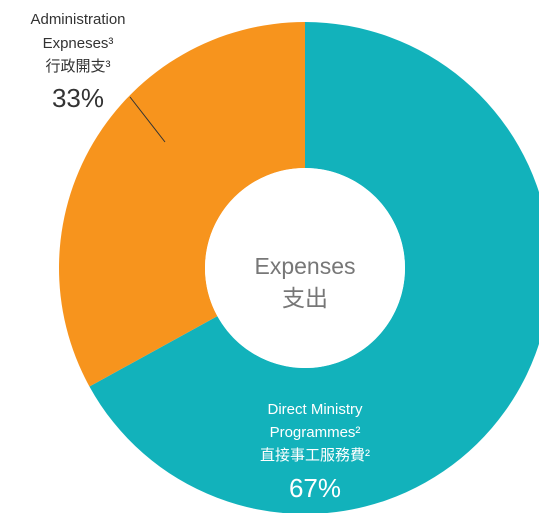  What do you see at coordinates (315, 488) in the screenshot?
I see `value-label: 67%` at bounding box center [315, 488].